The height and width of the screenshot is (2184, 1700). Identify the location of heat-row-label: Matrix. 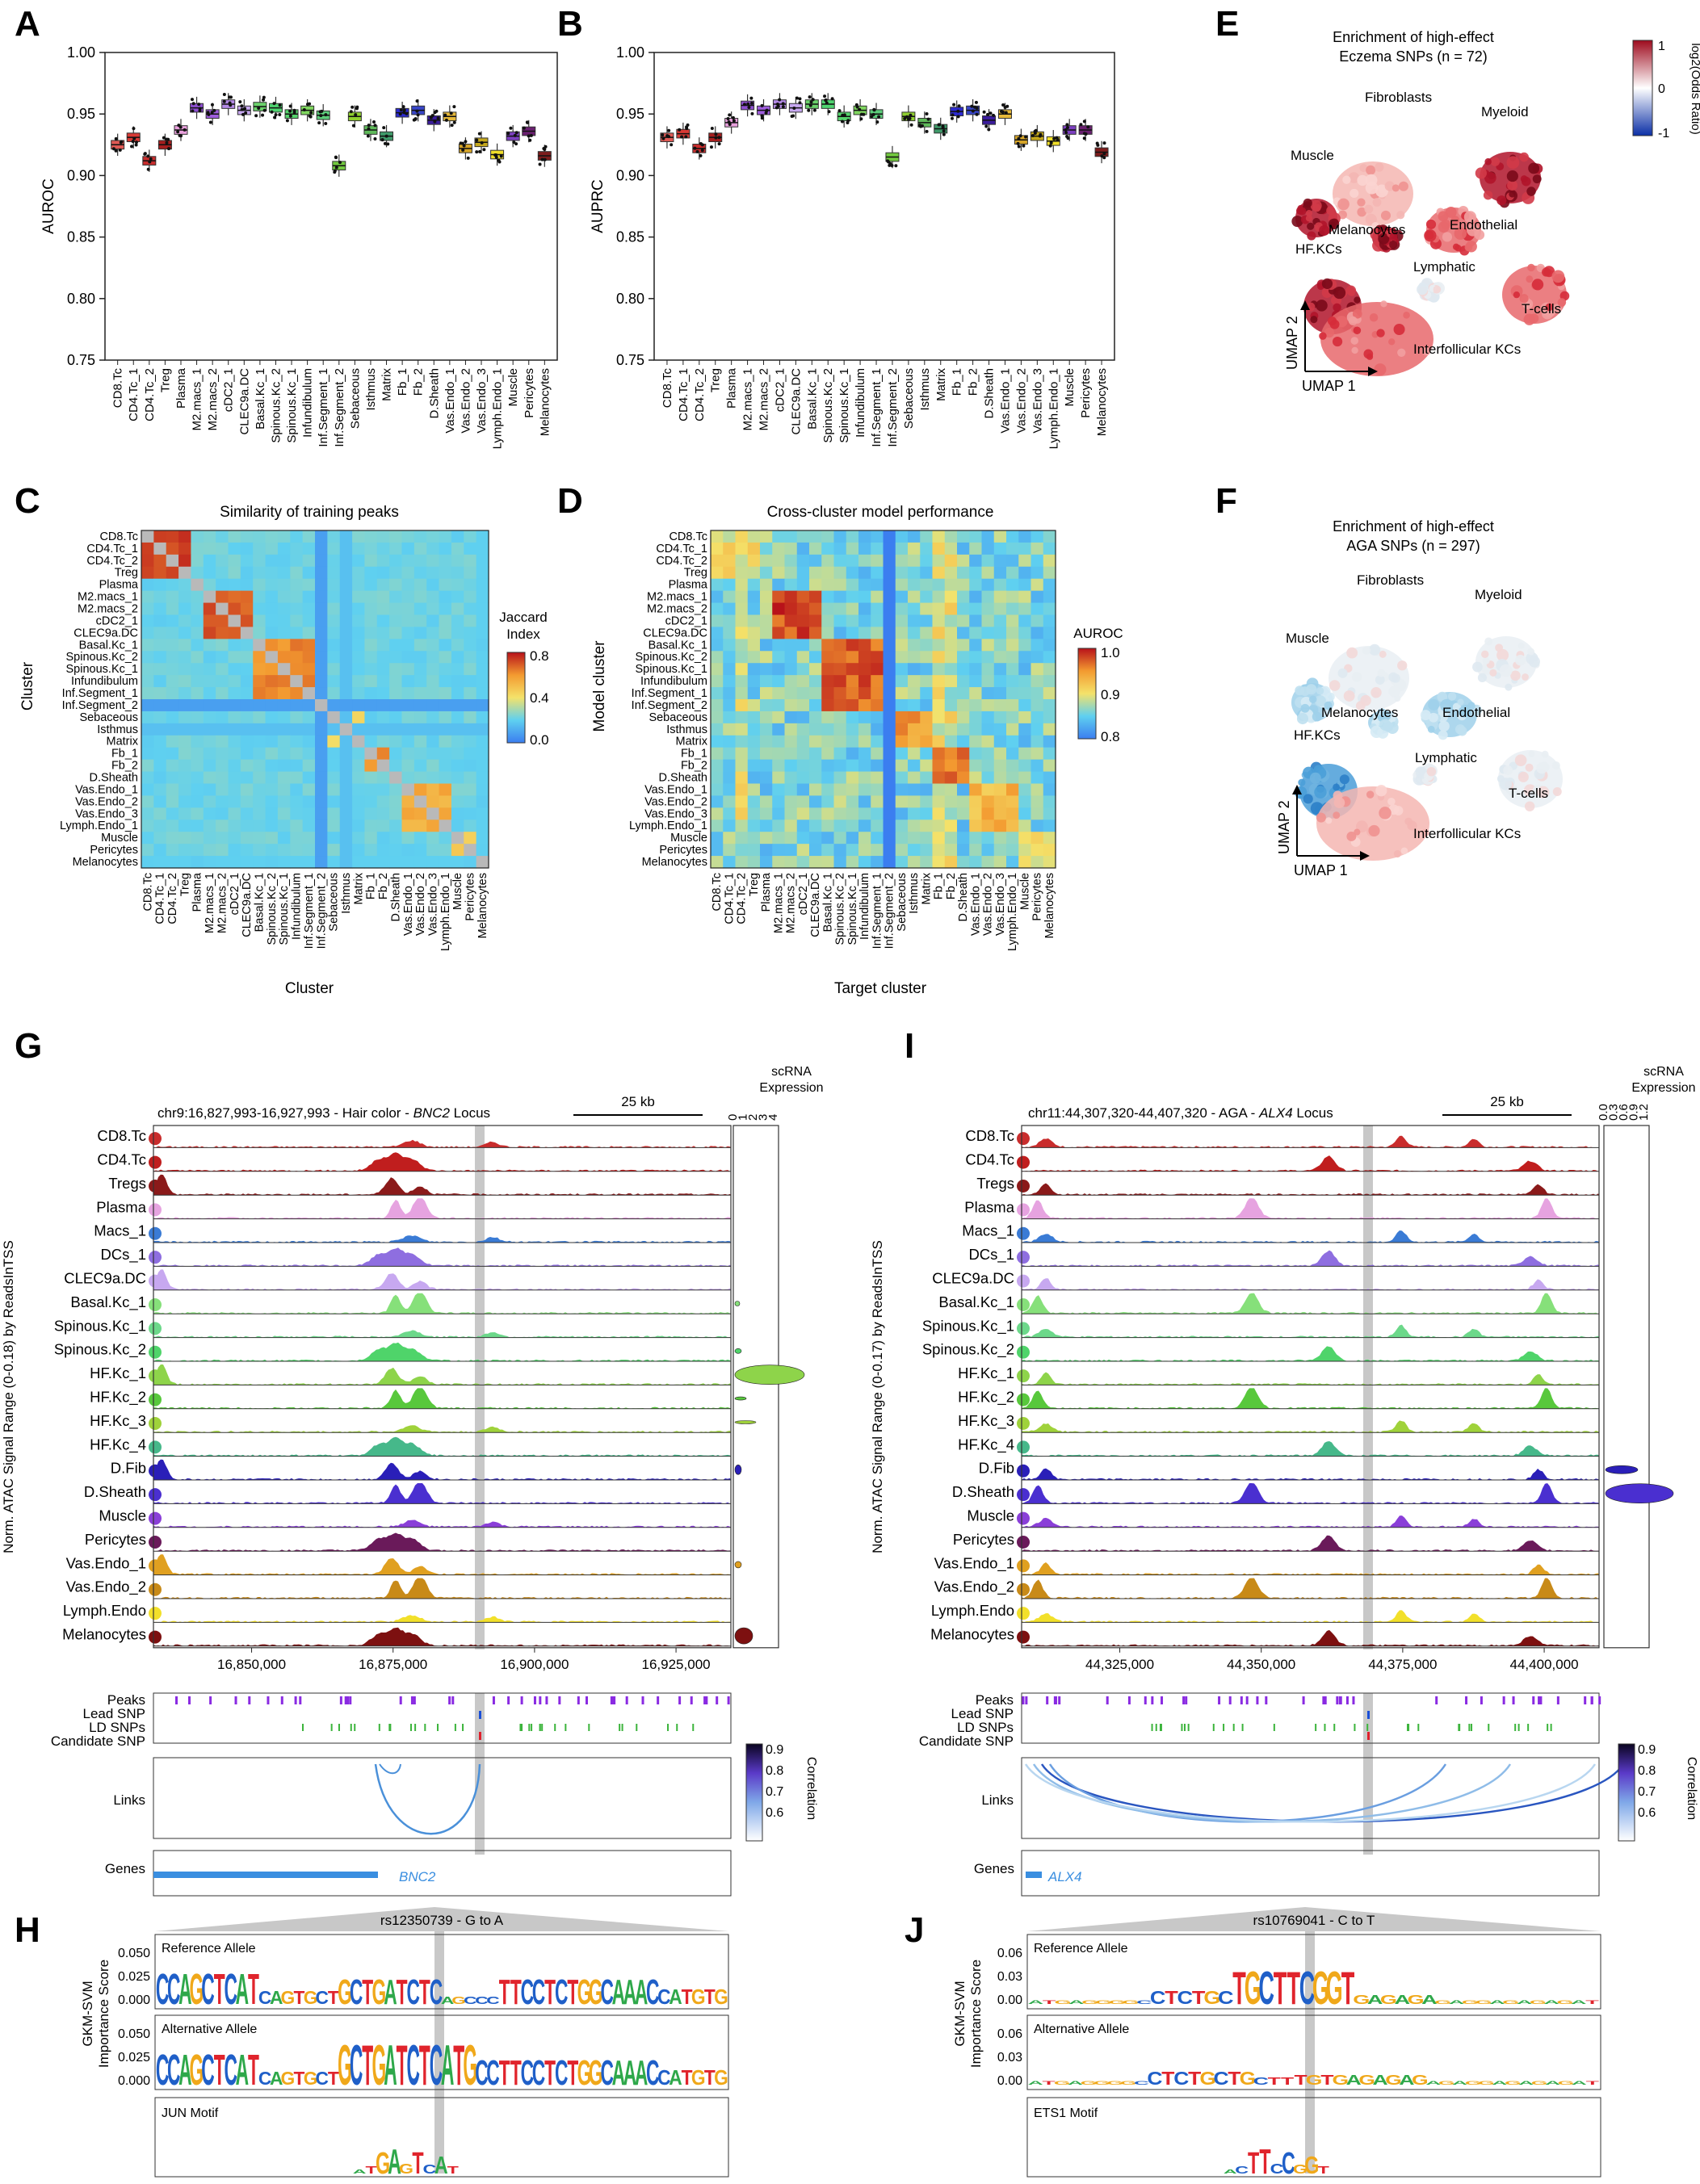
(692, 742).